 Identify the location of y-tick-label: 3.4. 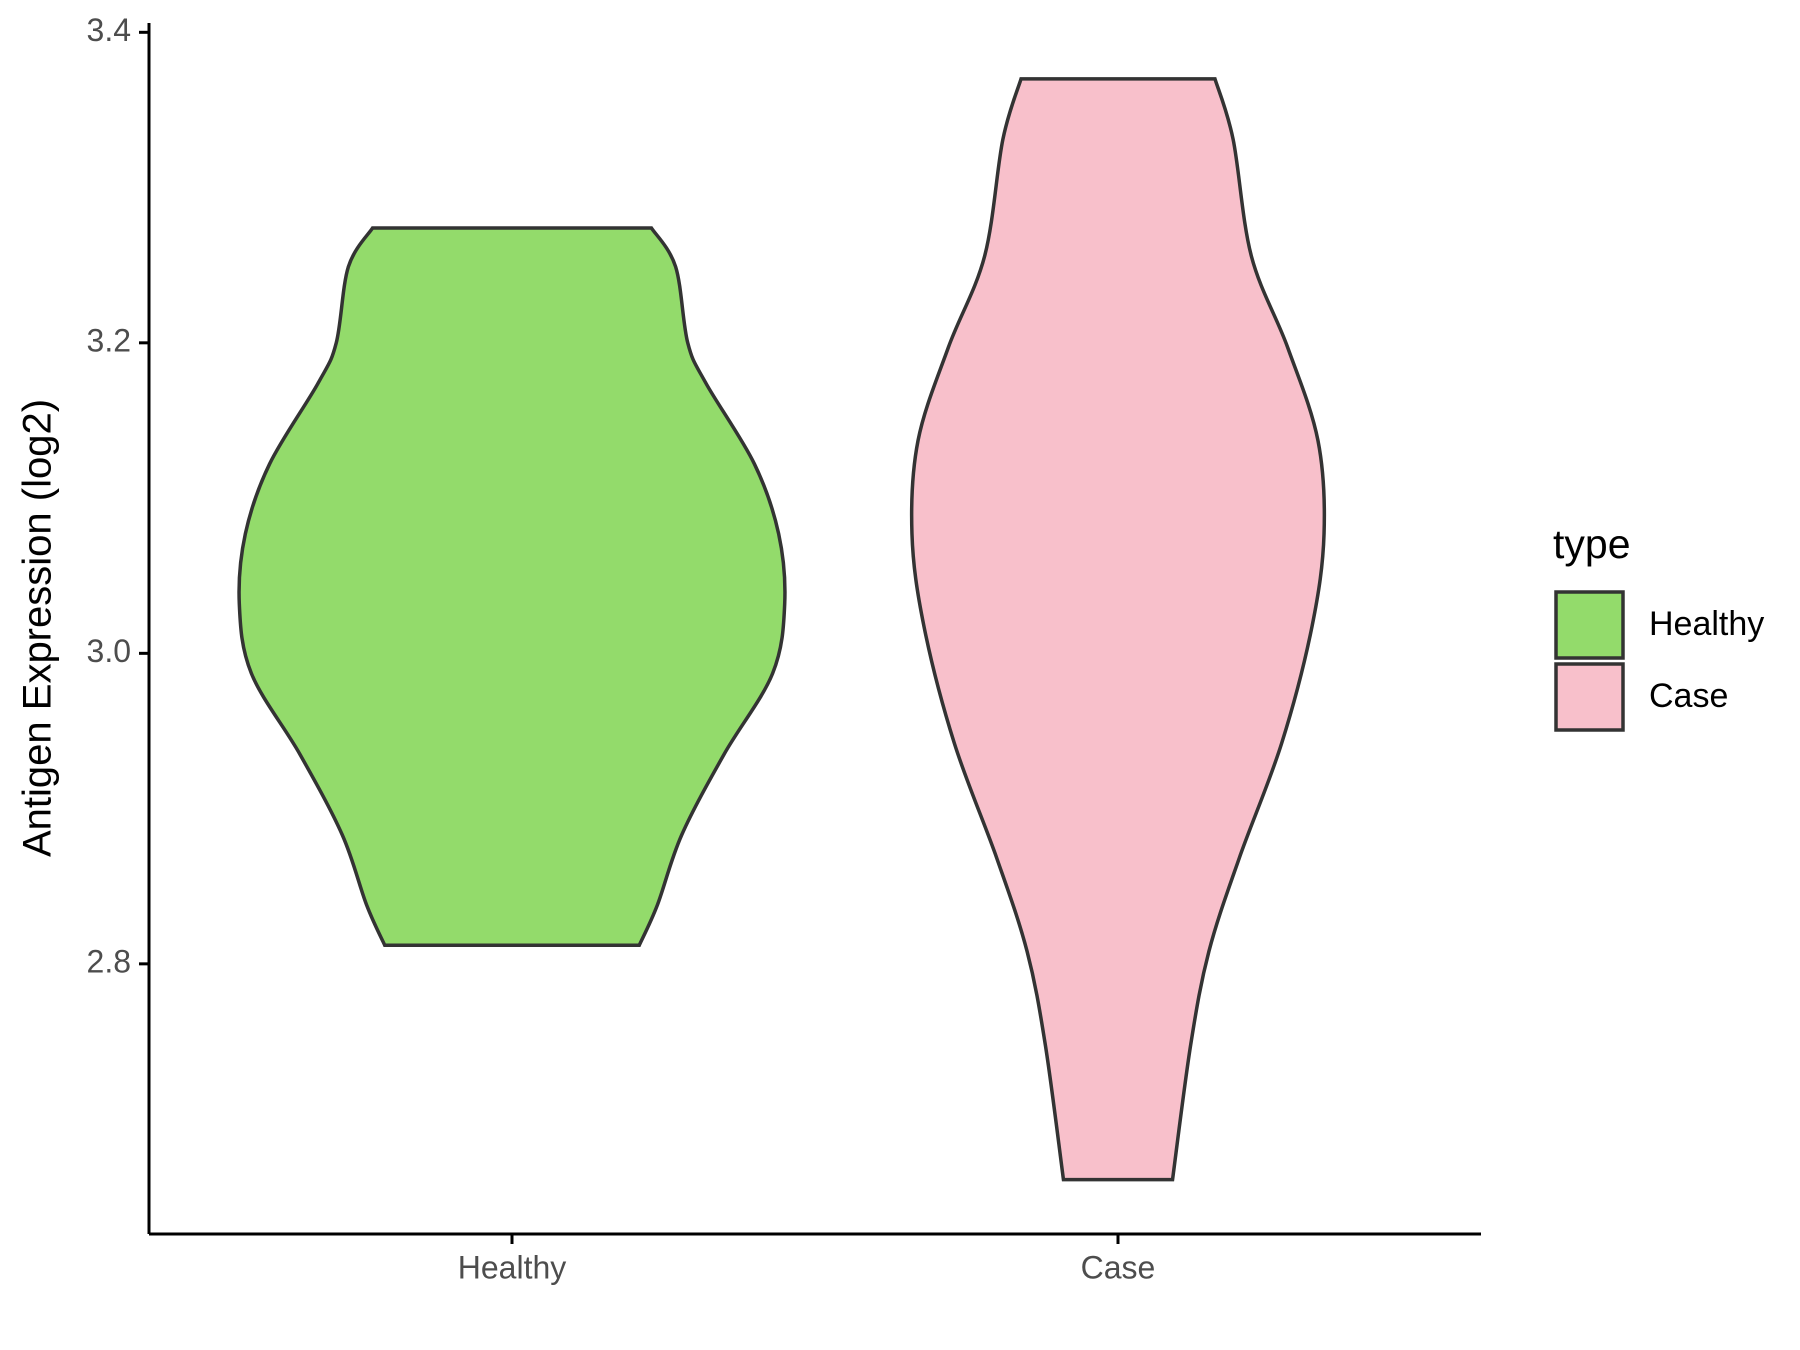
(109, 30).